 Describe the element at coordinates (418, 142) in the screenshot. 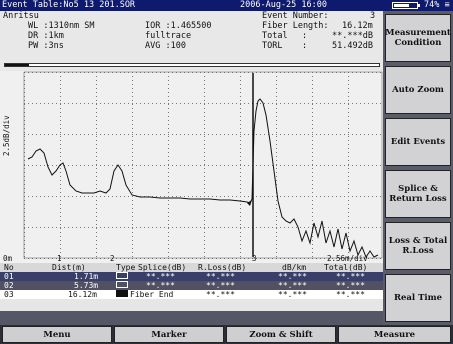

I see `edit-events-button: Edit Events` at that location.